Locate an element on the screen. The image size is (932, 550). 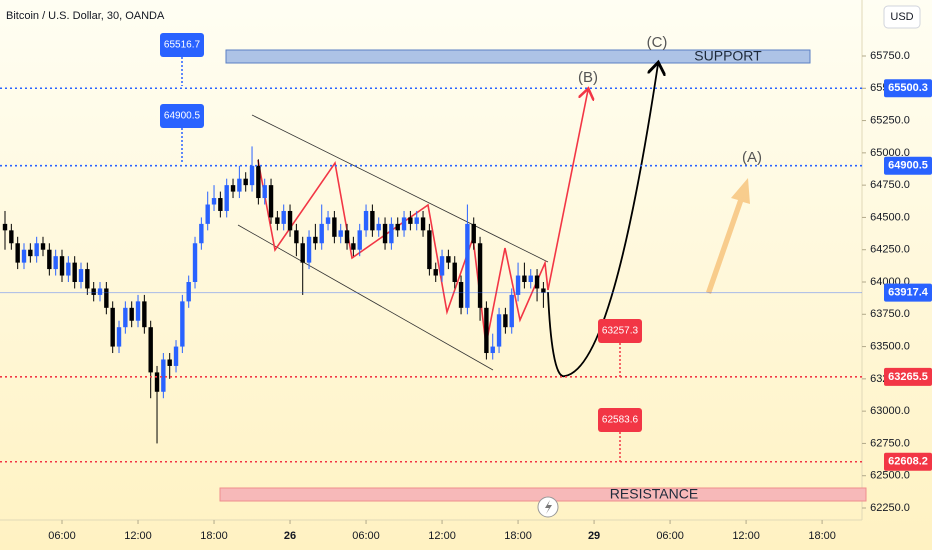
callout-label: 62583.6 is located at coordinates (620, 420).